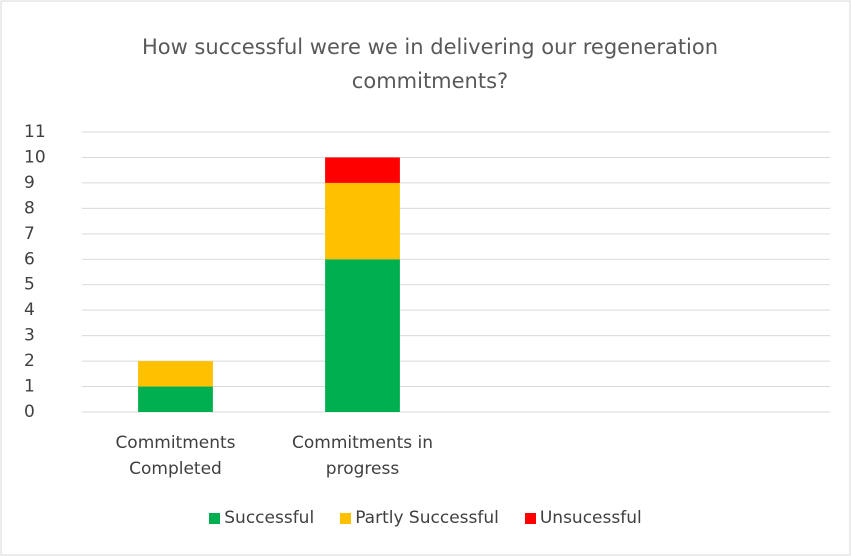 The image size is (851, 556). I want to click on legend-item: Unsucessful, so click(583, 518).